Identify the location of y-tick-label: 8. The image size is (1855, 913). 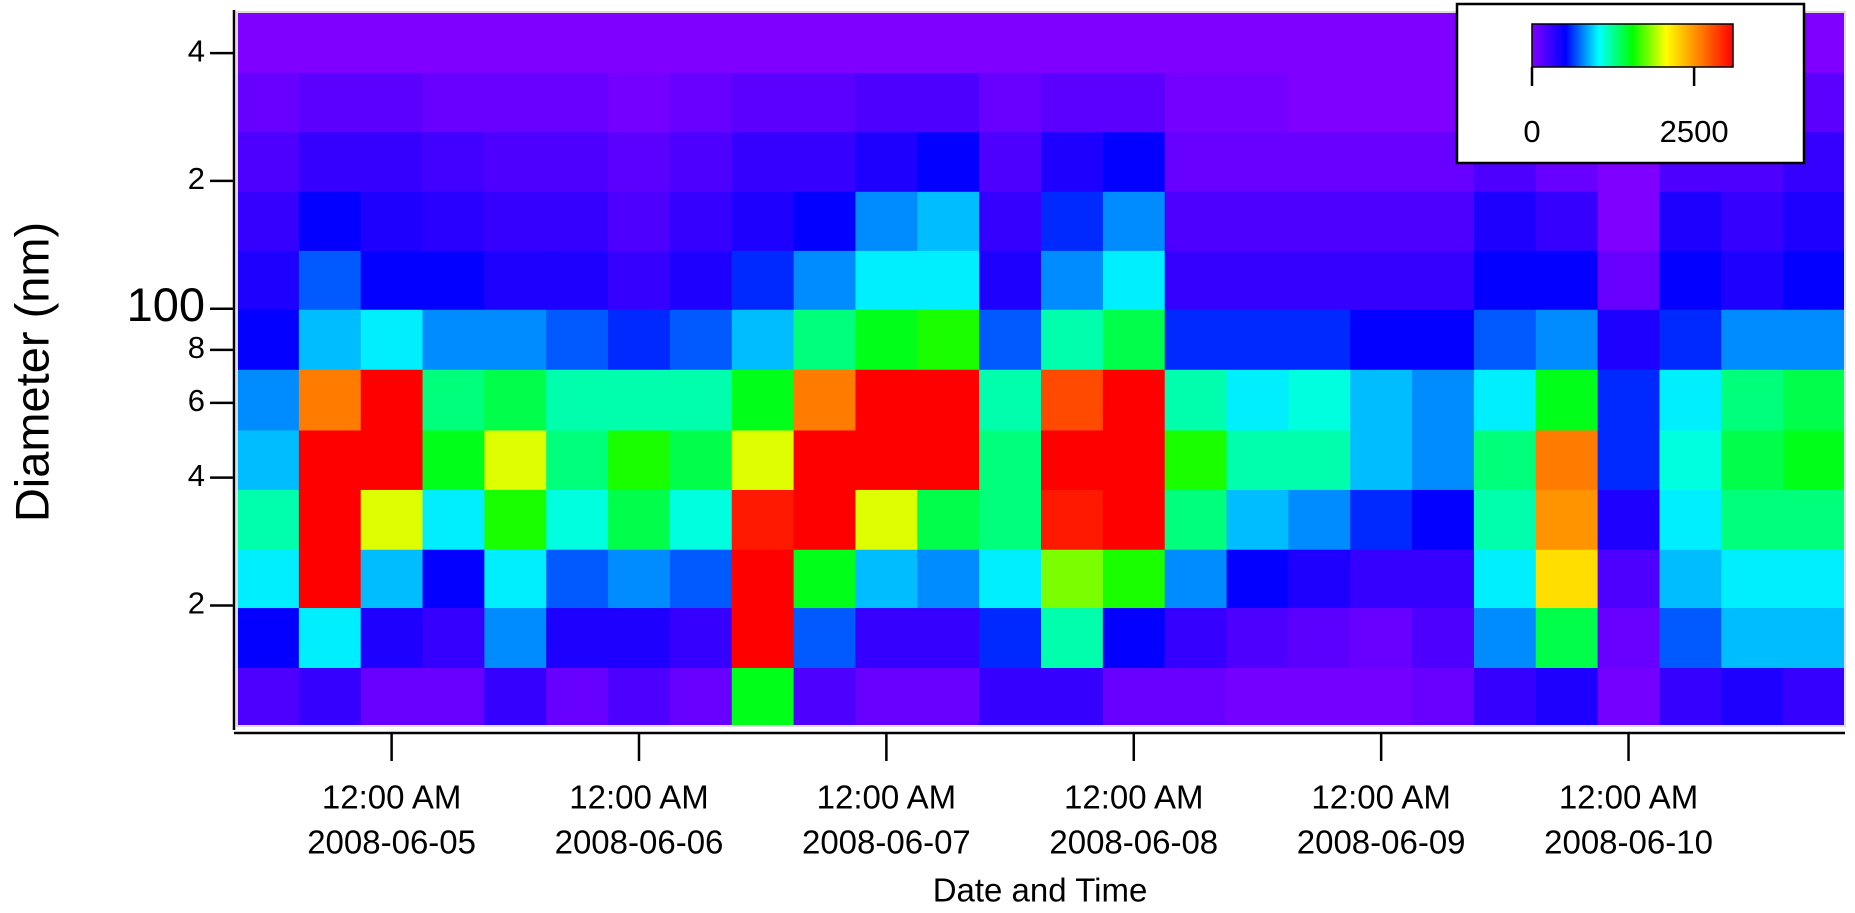
(196, 347).